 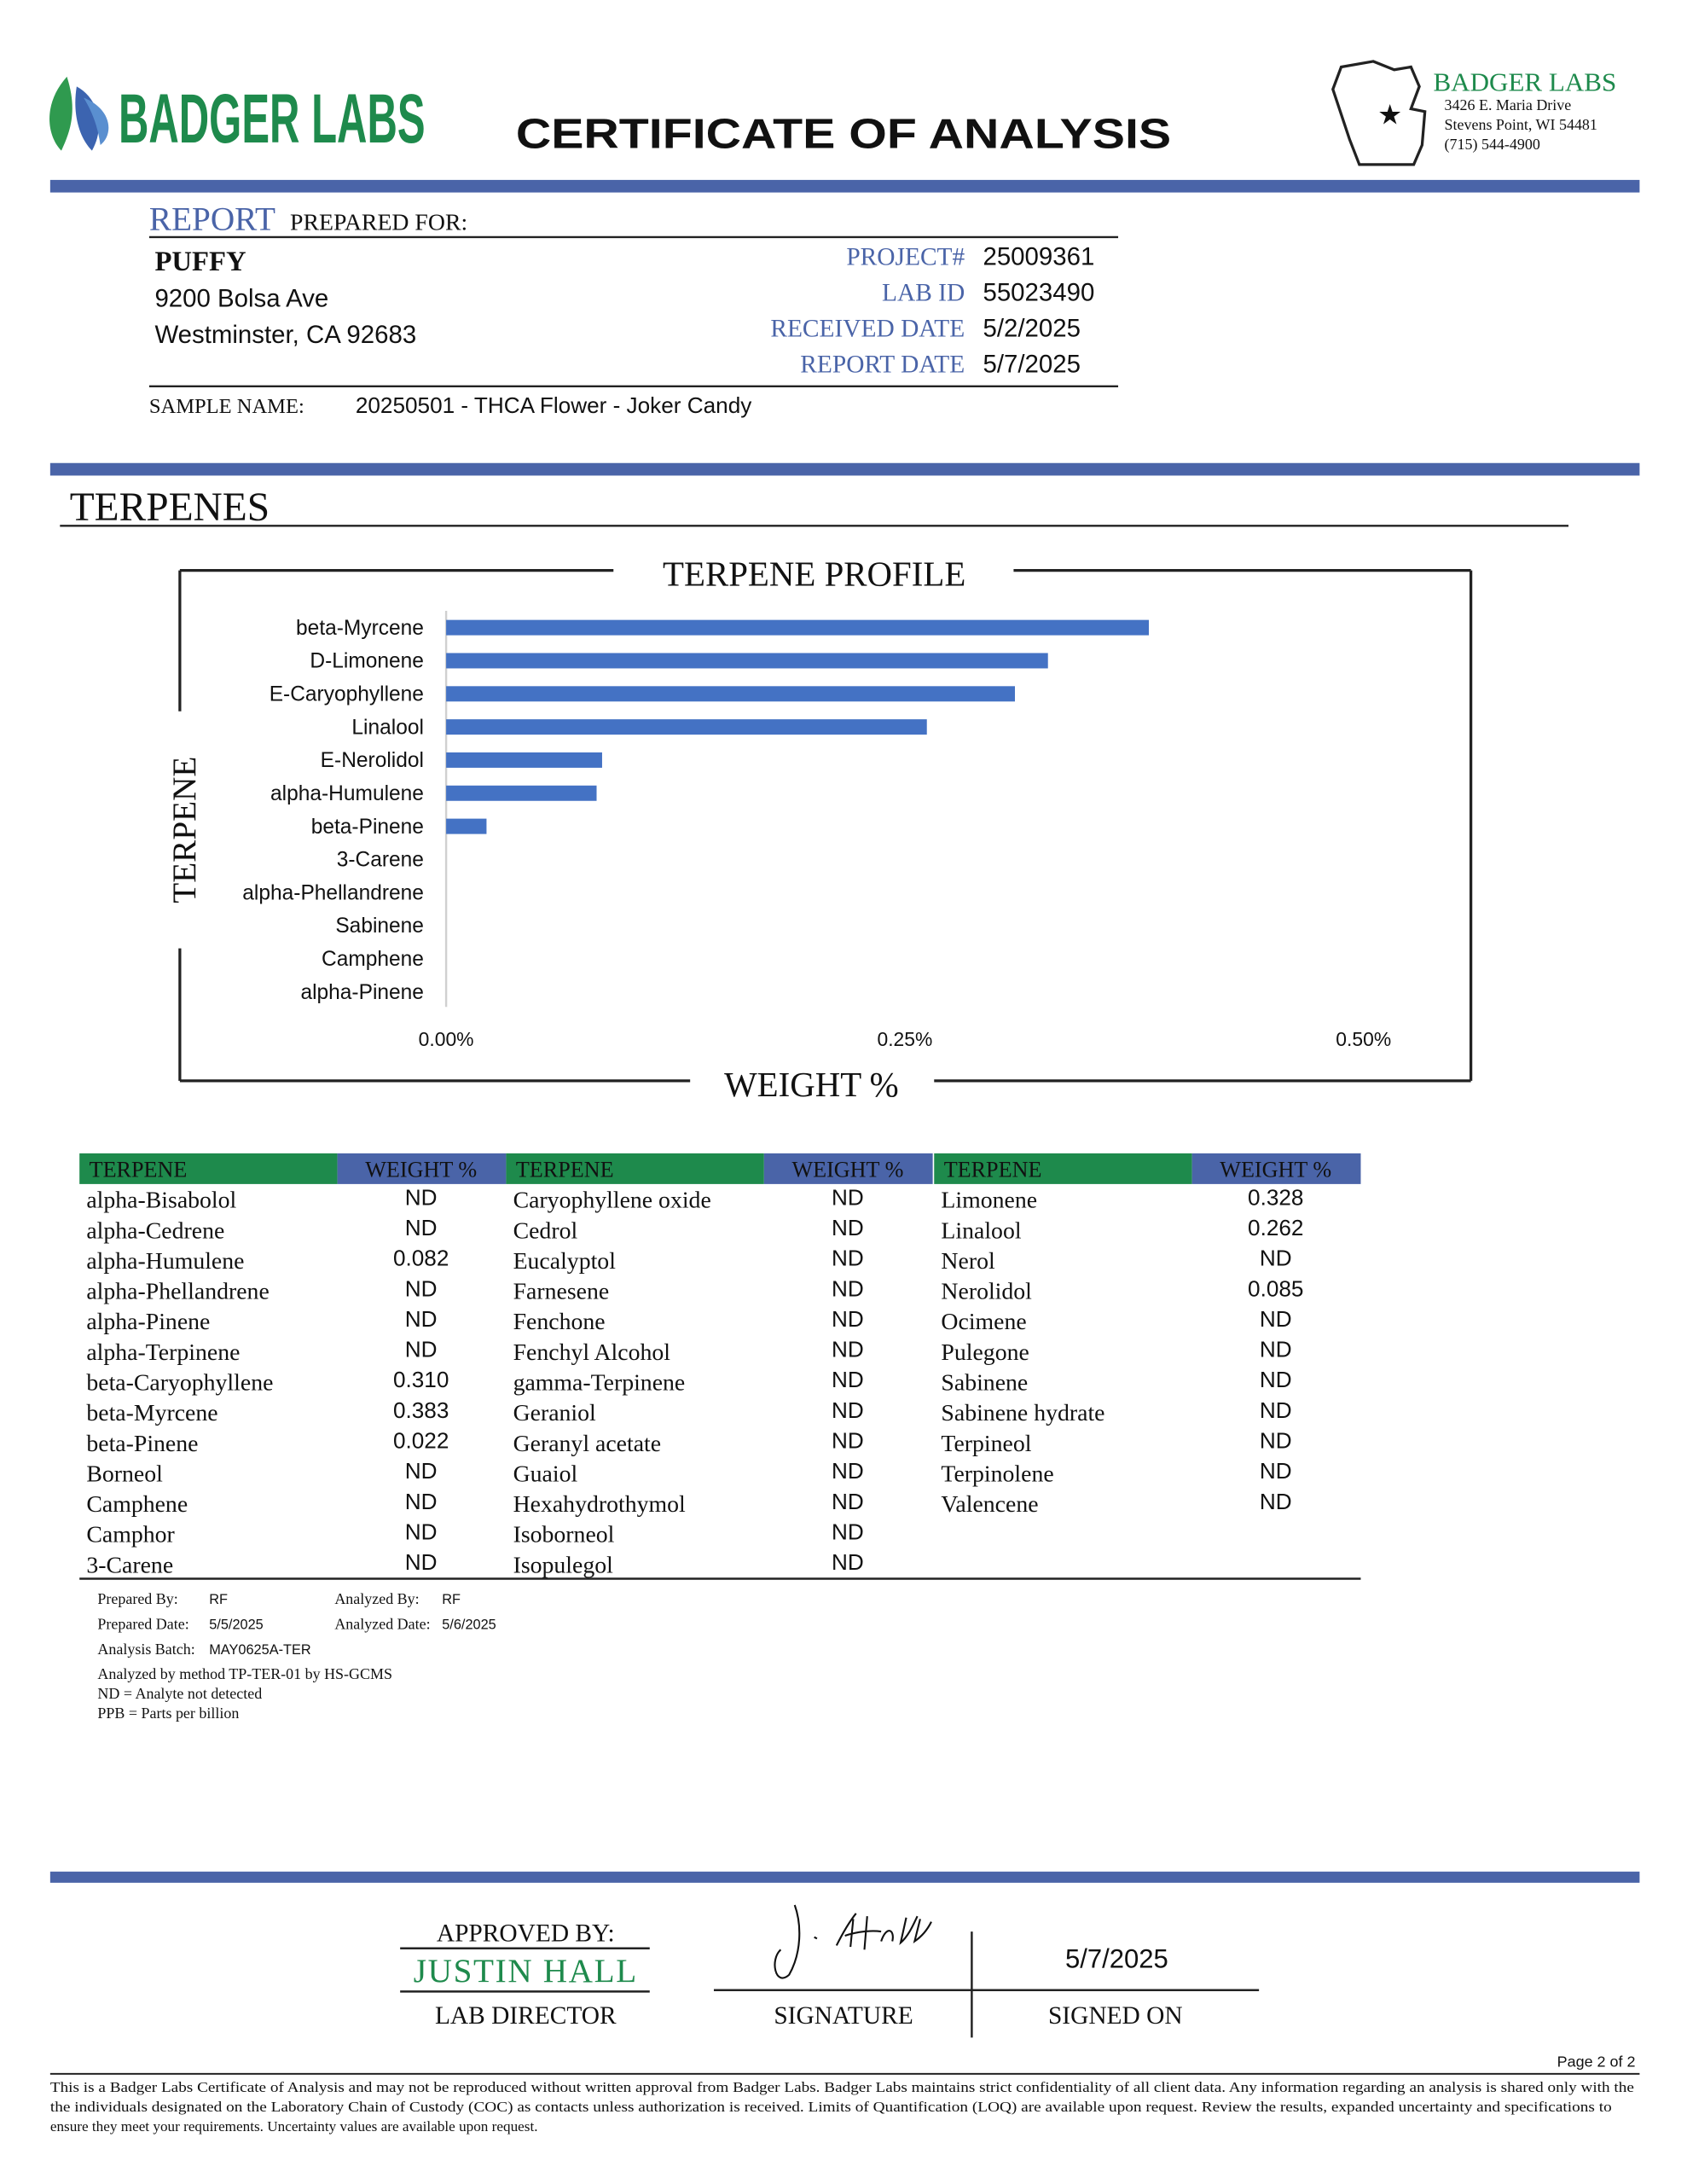 I want to click on x-tick-label: 0.00%, so click(x=447, y=1039).